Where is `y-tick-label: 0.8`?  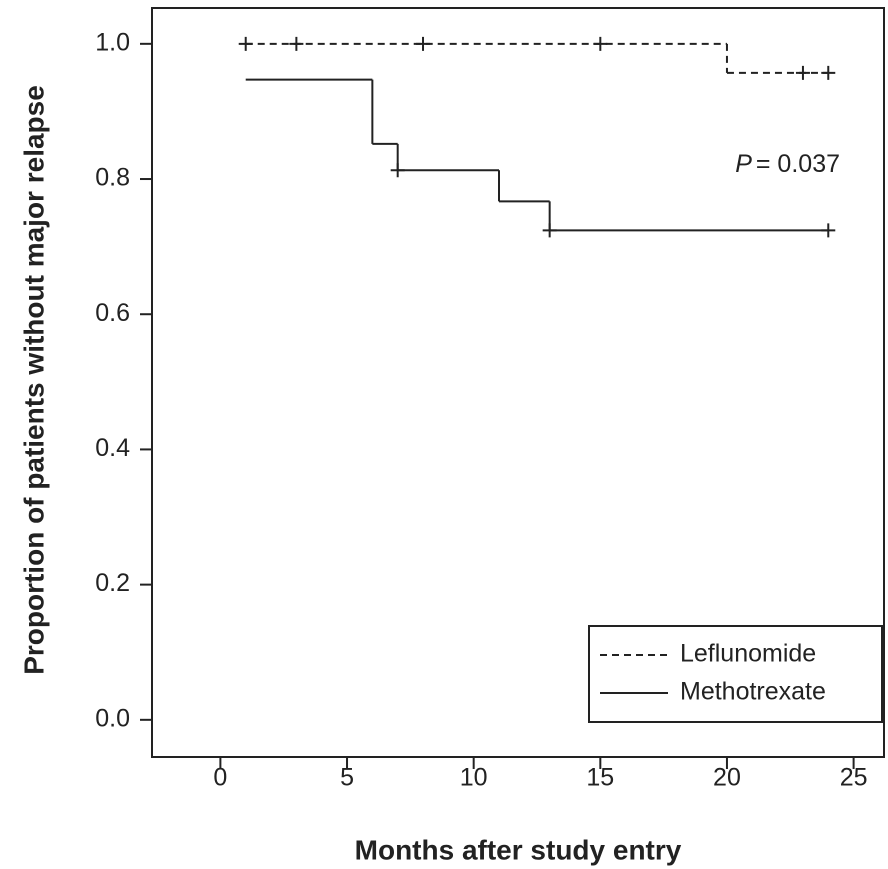
y-tick-label: 0.8 is located at coordinates (112, 178).